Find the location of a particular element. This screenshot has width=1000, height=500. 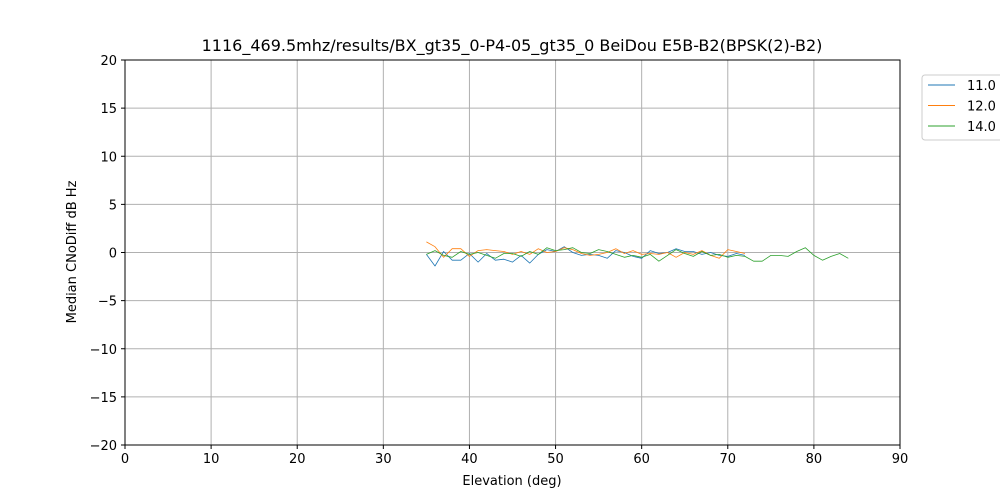

y-tick-label: −20 is located at coordinates (103, 446).